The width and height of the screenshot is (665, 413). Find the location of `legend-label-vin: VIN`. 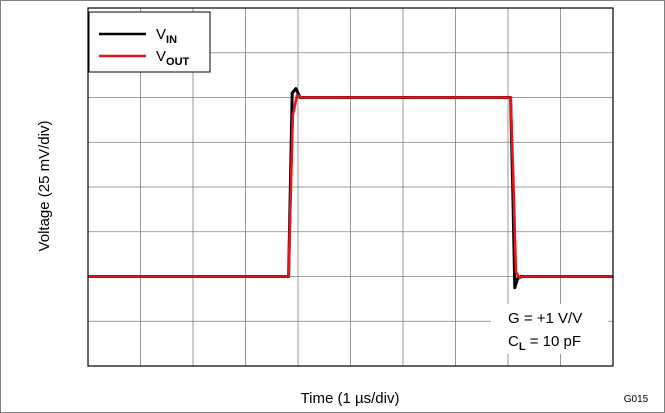

legend-label-vin: VIN is located at coordinates (166, 36).